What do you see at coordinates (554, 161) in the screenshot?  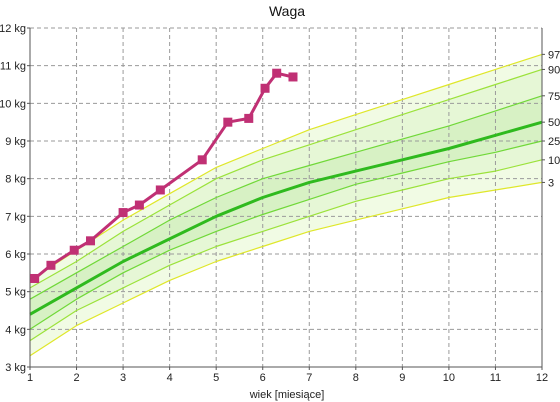 I see `percentile-label: 10` at bounding box center [554, 161].